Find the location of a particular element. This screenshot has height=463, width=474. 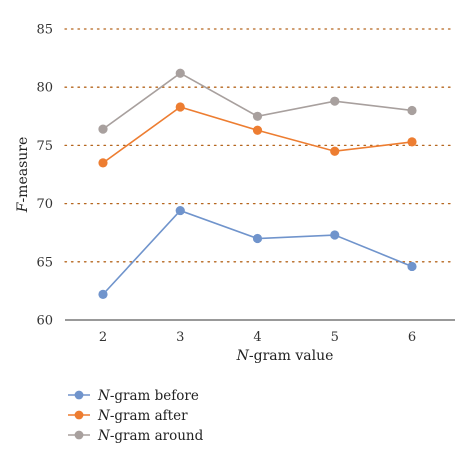

legend-label-rest-3: -gram around is located at coordinates (157, 436).